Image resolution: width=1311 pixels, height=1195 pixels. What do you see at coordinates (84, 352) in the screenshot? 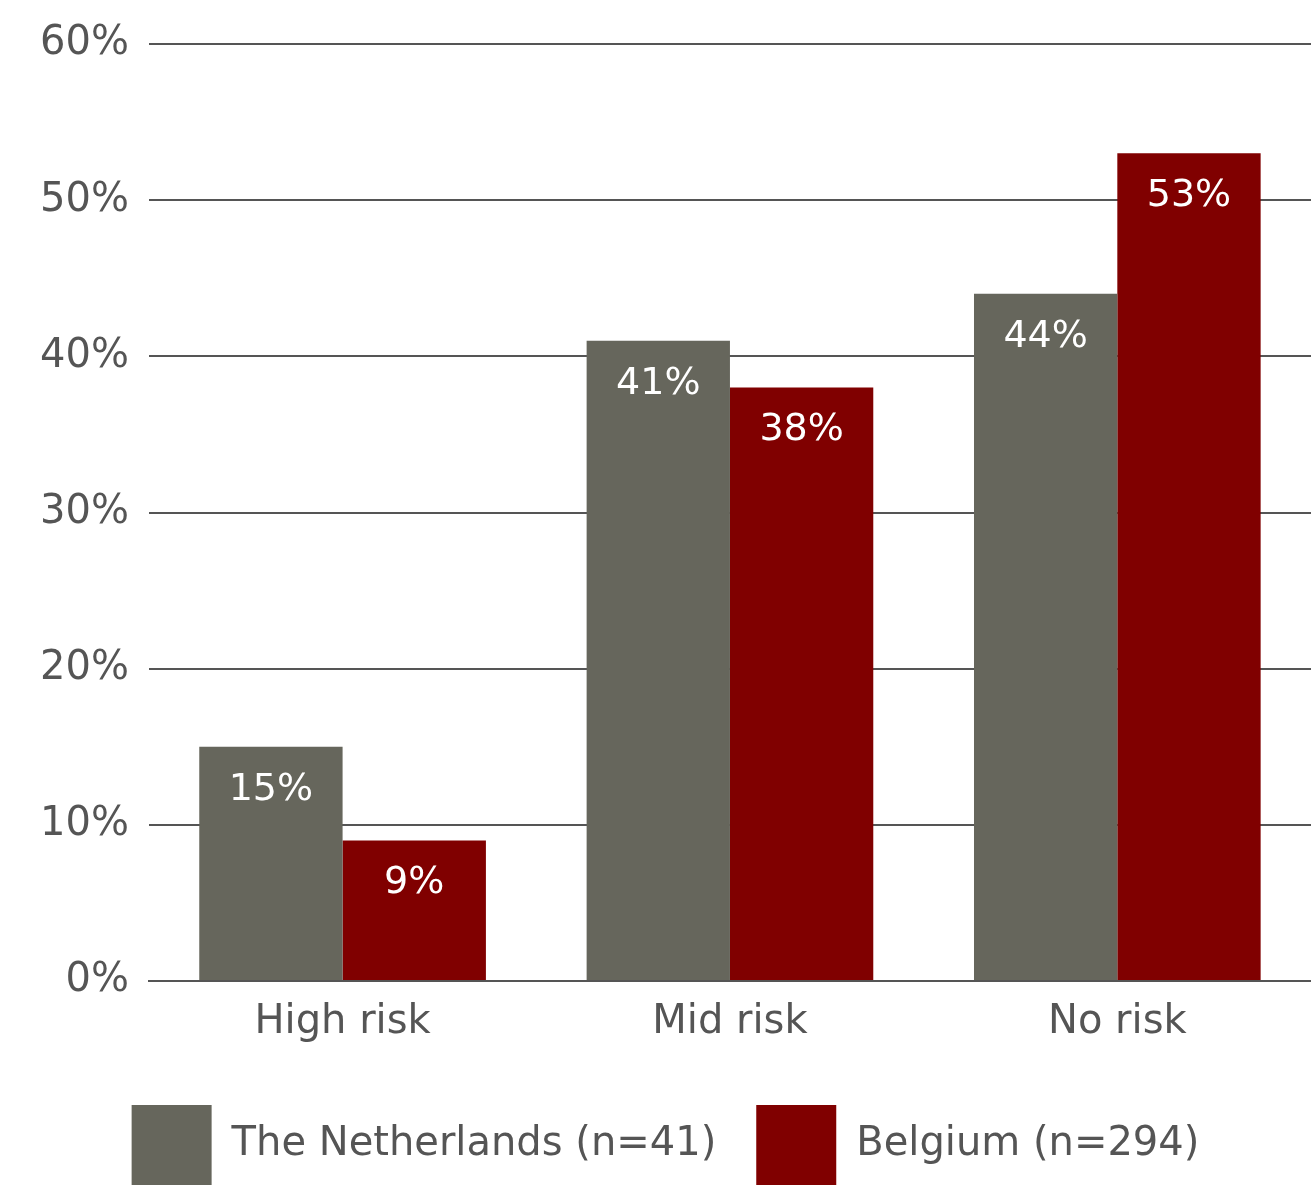
I see `y-tick-label: 40%` at bounding box center [84, 352].